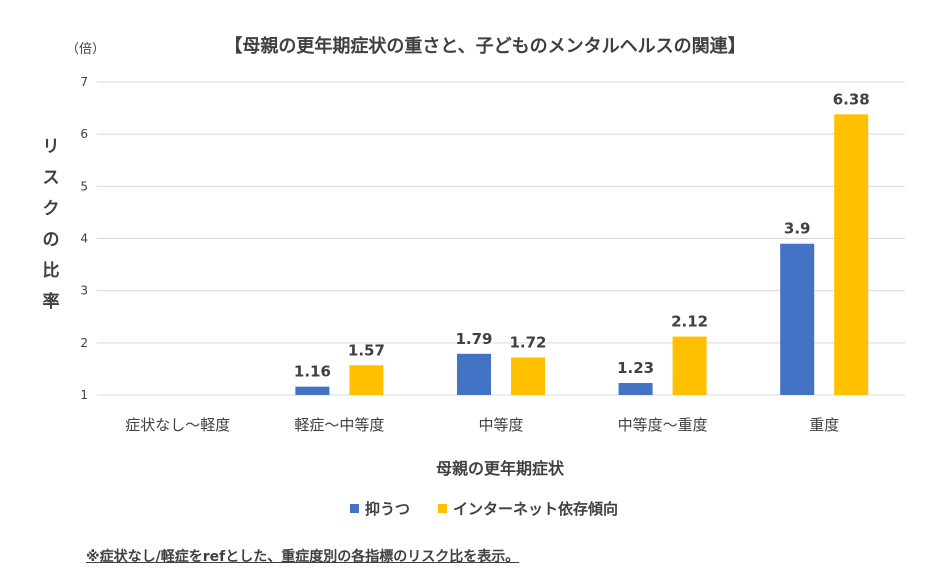  What do you see at coordinates (824, 425) in the screenshot?
I see `x-tick-label: 重度` at bounding box center [824, 425].